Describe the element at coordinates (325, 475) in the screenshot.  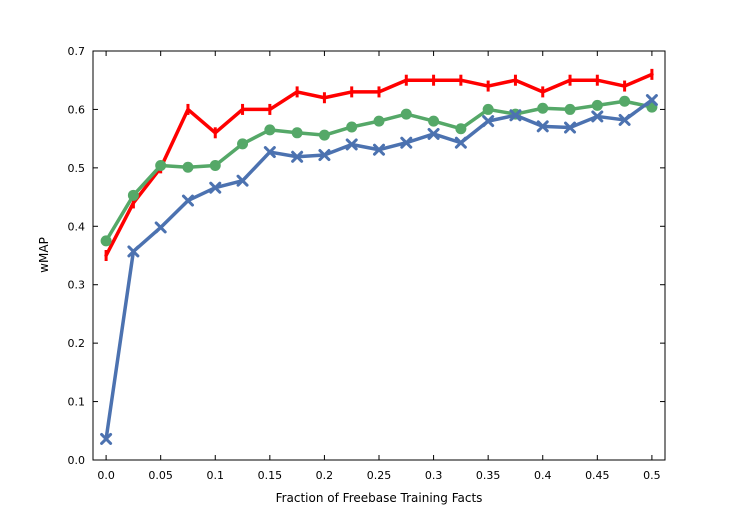
I see `x-tick-label: 0.2` at that location.